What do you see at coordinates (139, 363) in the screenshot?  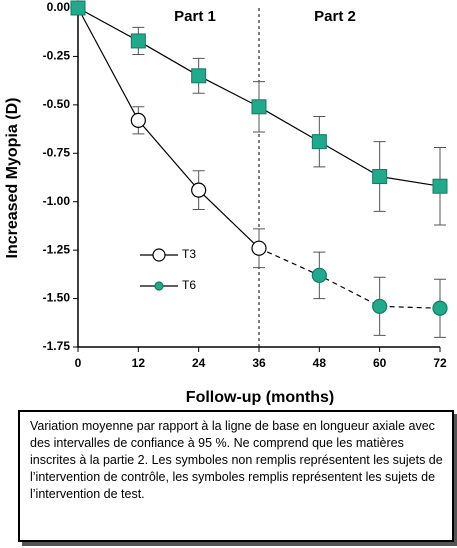 I see `x-tick-label: 12` at bounding box center [139, 363].